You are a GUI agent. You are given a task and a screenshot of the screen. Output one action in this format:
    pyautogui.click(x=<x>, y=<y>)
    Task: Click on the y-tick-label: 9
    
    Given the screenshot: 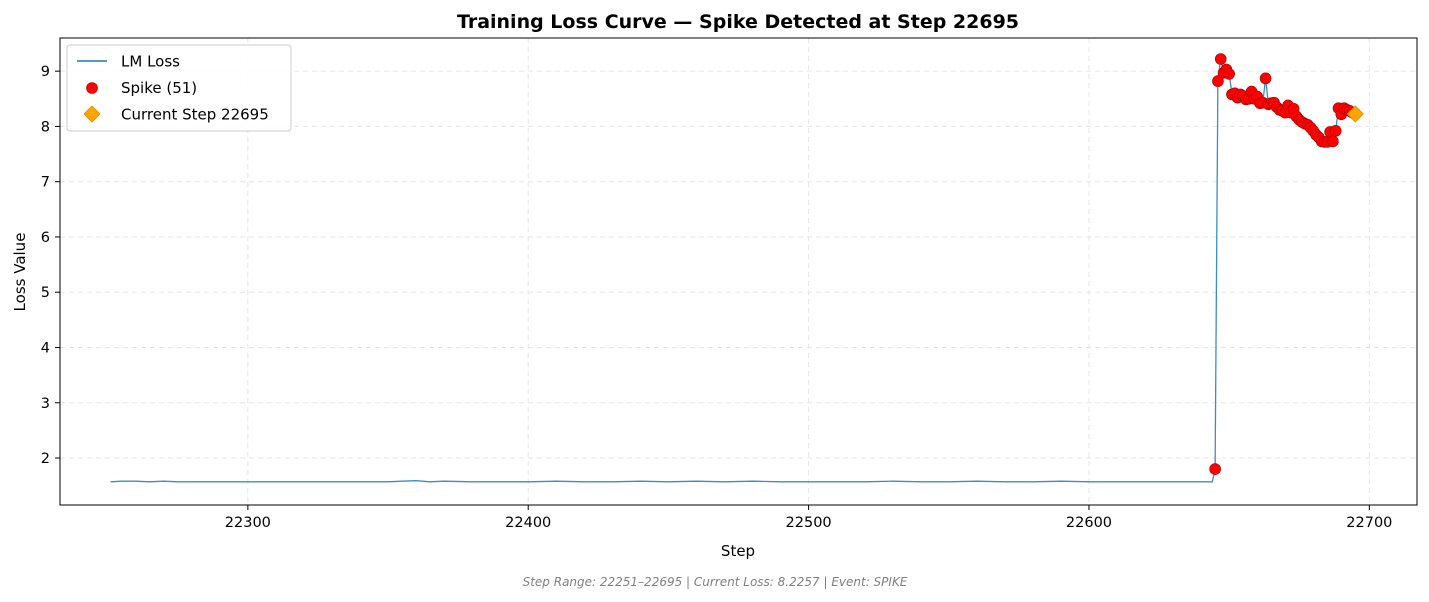 What is the action you would take?
    pyautogui.click(x=45, y=72)
    